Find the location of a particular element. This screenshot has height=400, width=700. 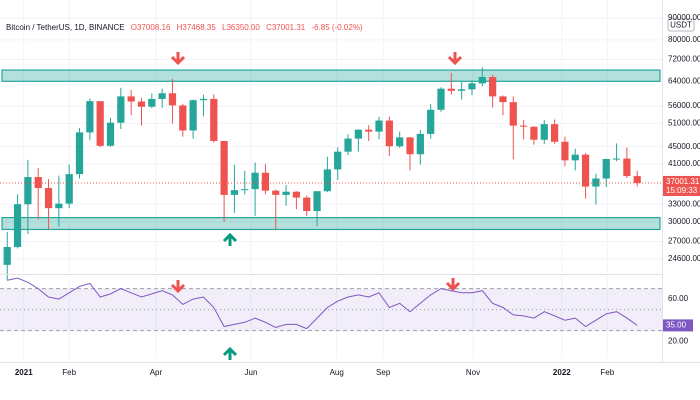

x-tick-label: Jun is located at coordinates (251, 372).